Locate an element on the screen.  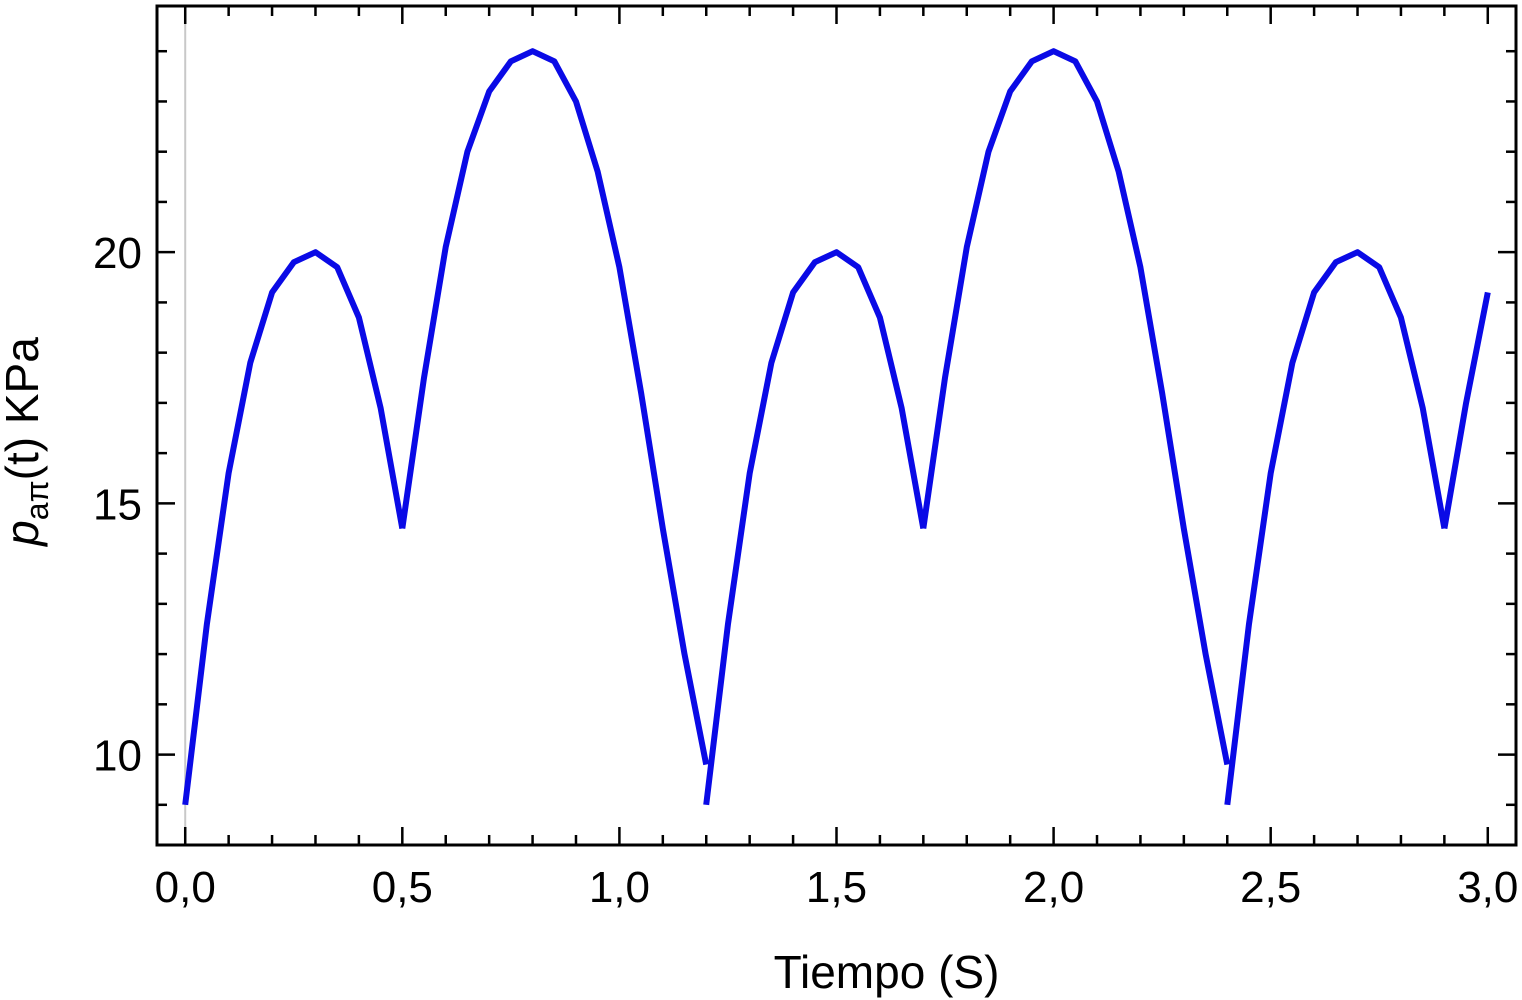
x-tick-label: 2,0 is located at coordinates (1053, 887).